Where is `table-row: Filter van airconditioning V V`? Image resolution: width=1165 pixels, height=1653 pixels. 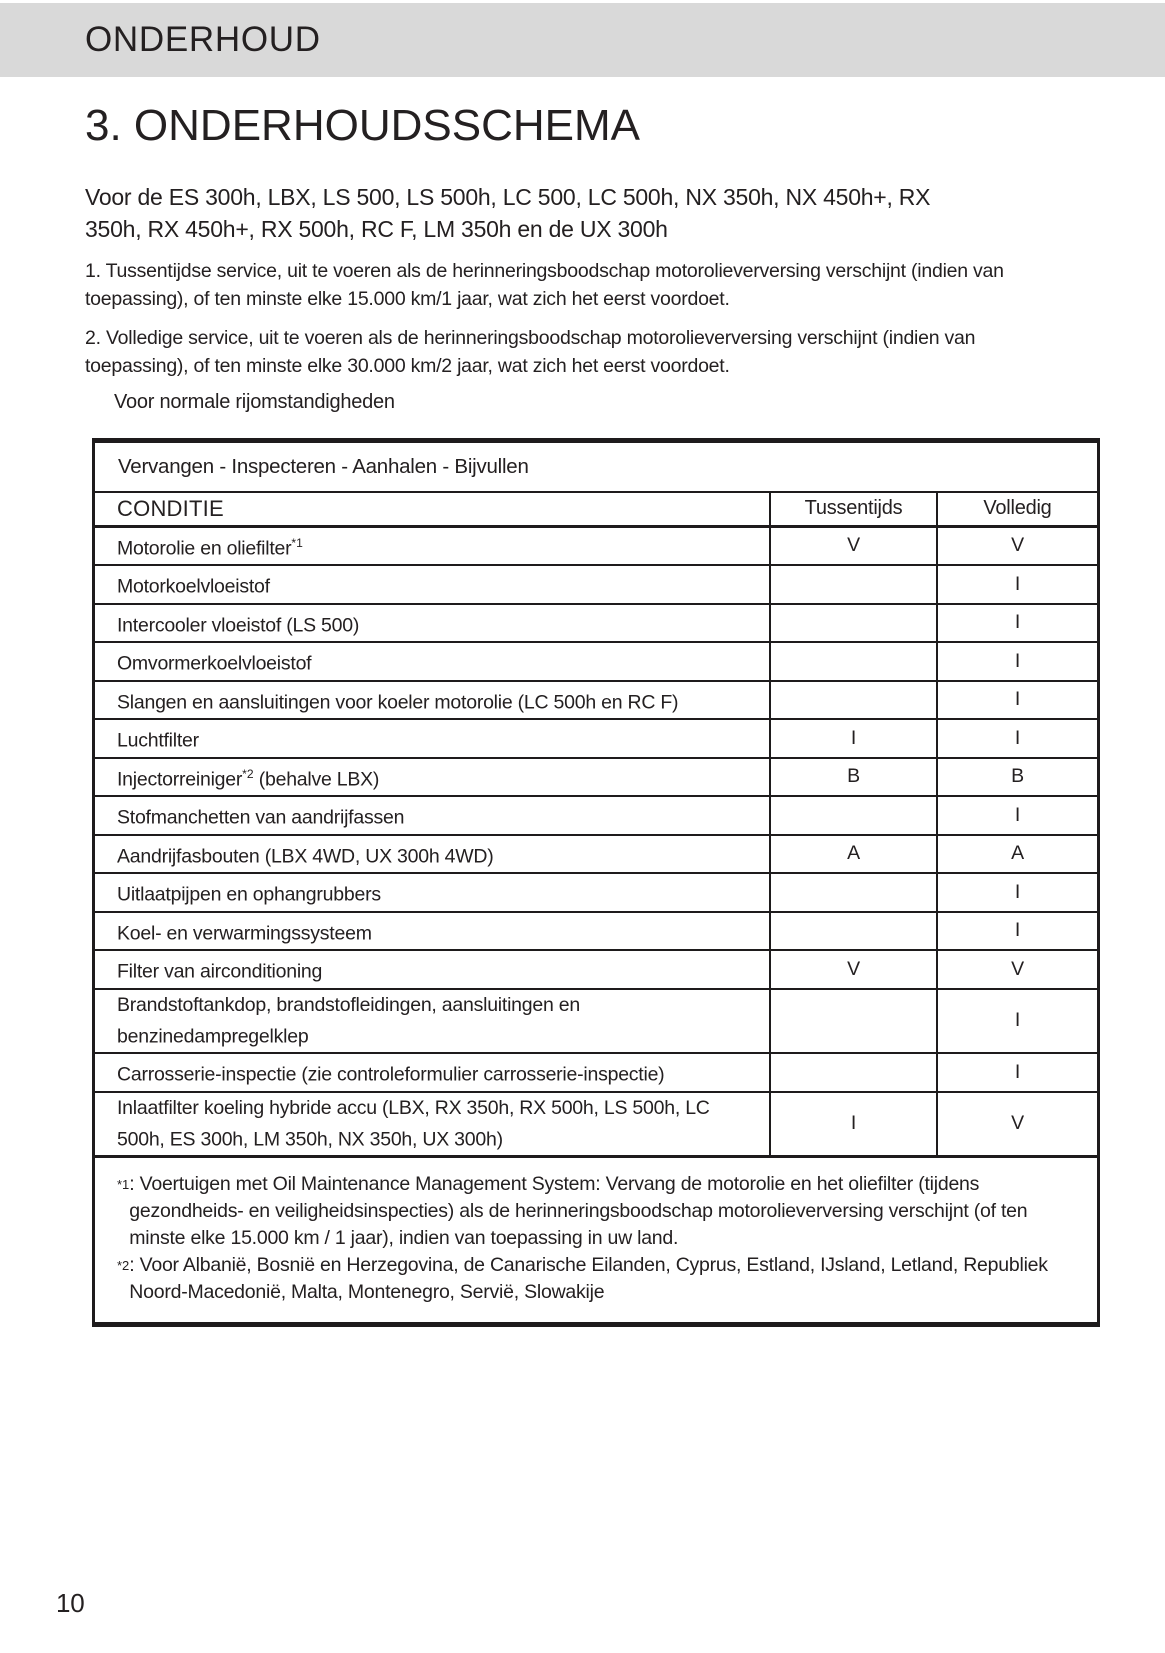
table-row: Filter van airconditioning V V is located at coordinates (596, 970).